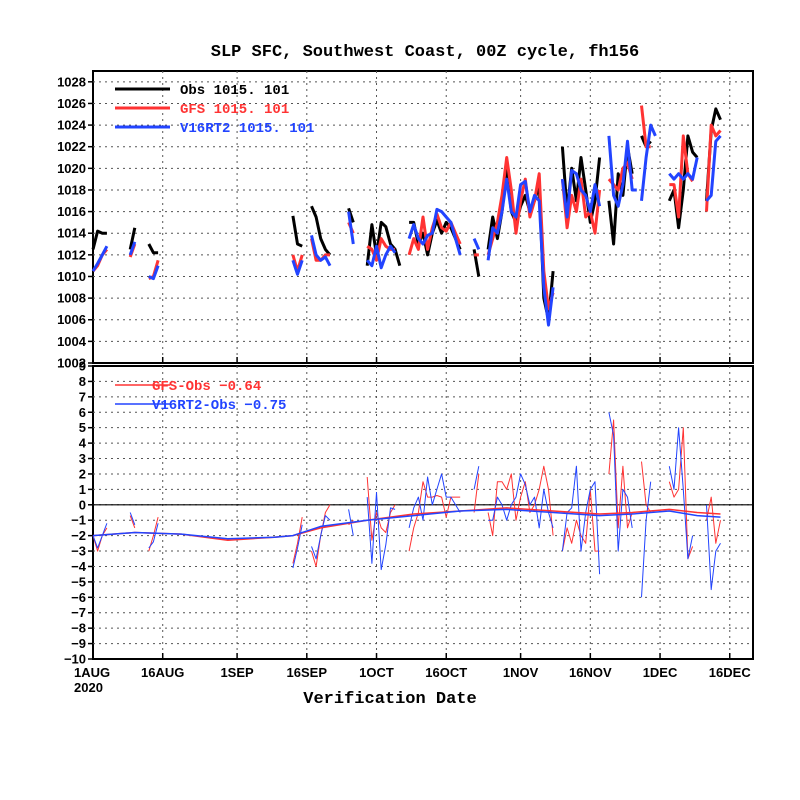 This screenshot has width=800, height=800. What do you see at coordinates (660, 672) in the screenshot?
I see `x-tick-label: 1DEC` at bounding box center [660, 672].